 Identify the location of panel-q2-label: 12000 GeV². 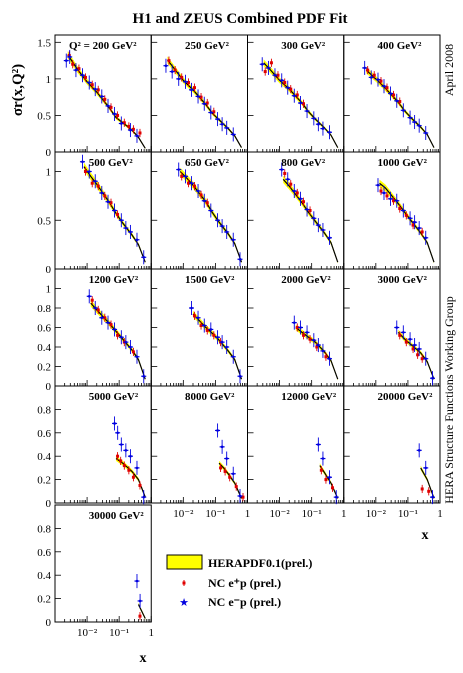
(309, 397).